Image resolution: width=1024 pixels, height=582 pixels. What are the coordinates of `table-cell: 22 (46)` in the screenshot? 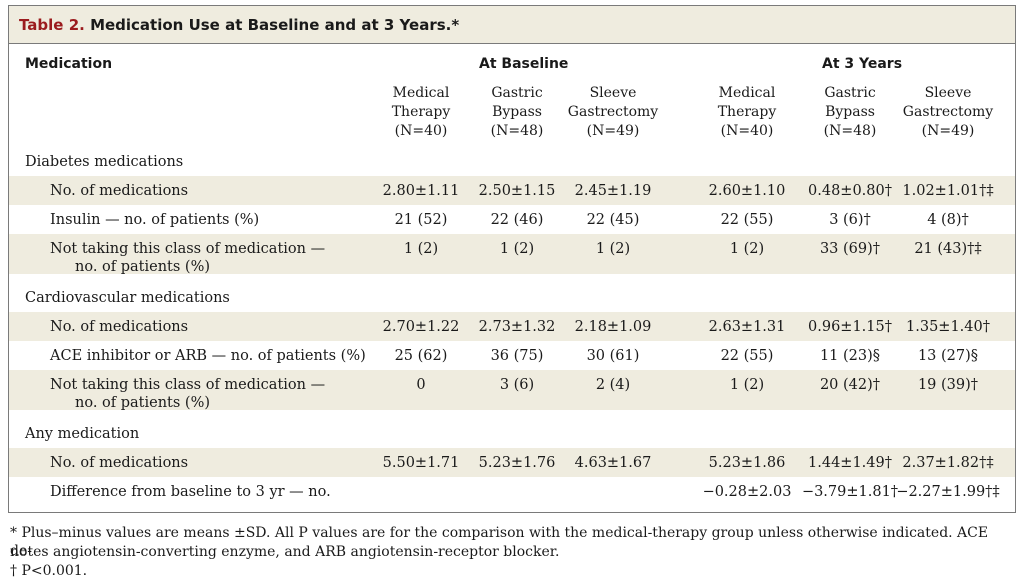 It's located at (517, 220).